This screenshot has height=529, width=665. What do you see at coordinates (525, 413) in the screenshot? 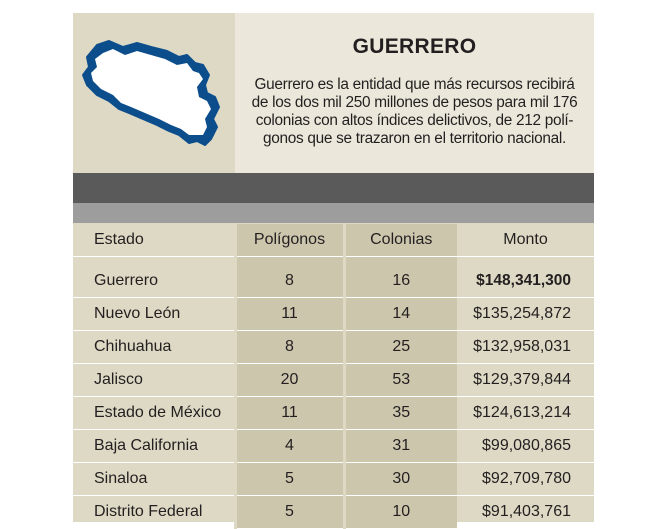
I see `cell-monto: $124,613,214` at bounding box center [525, 413].